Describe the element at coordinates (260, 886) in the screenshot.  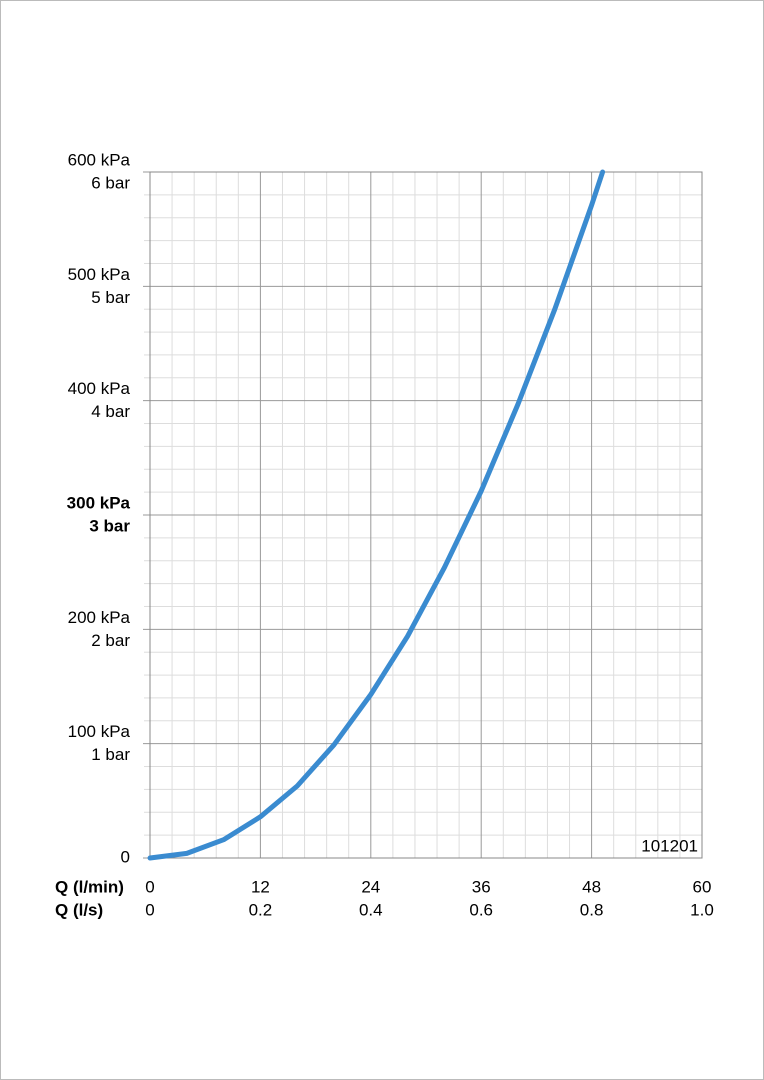
I see `x-tick-label: 12` at that location.